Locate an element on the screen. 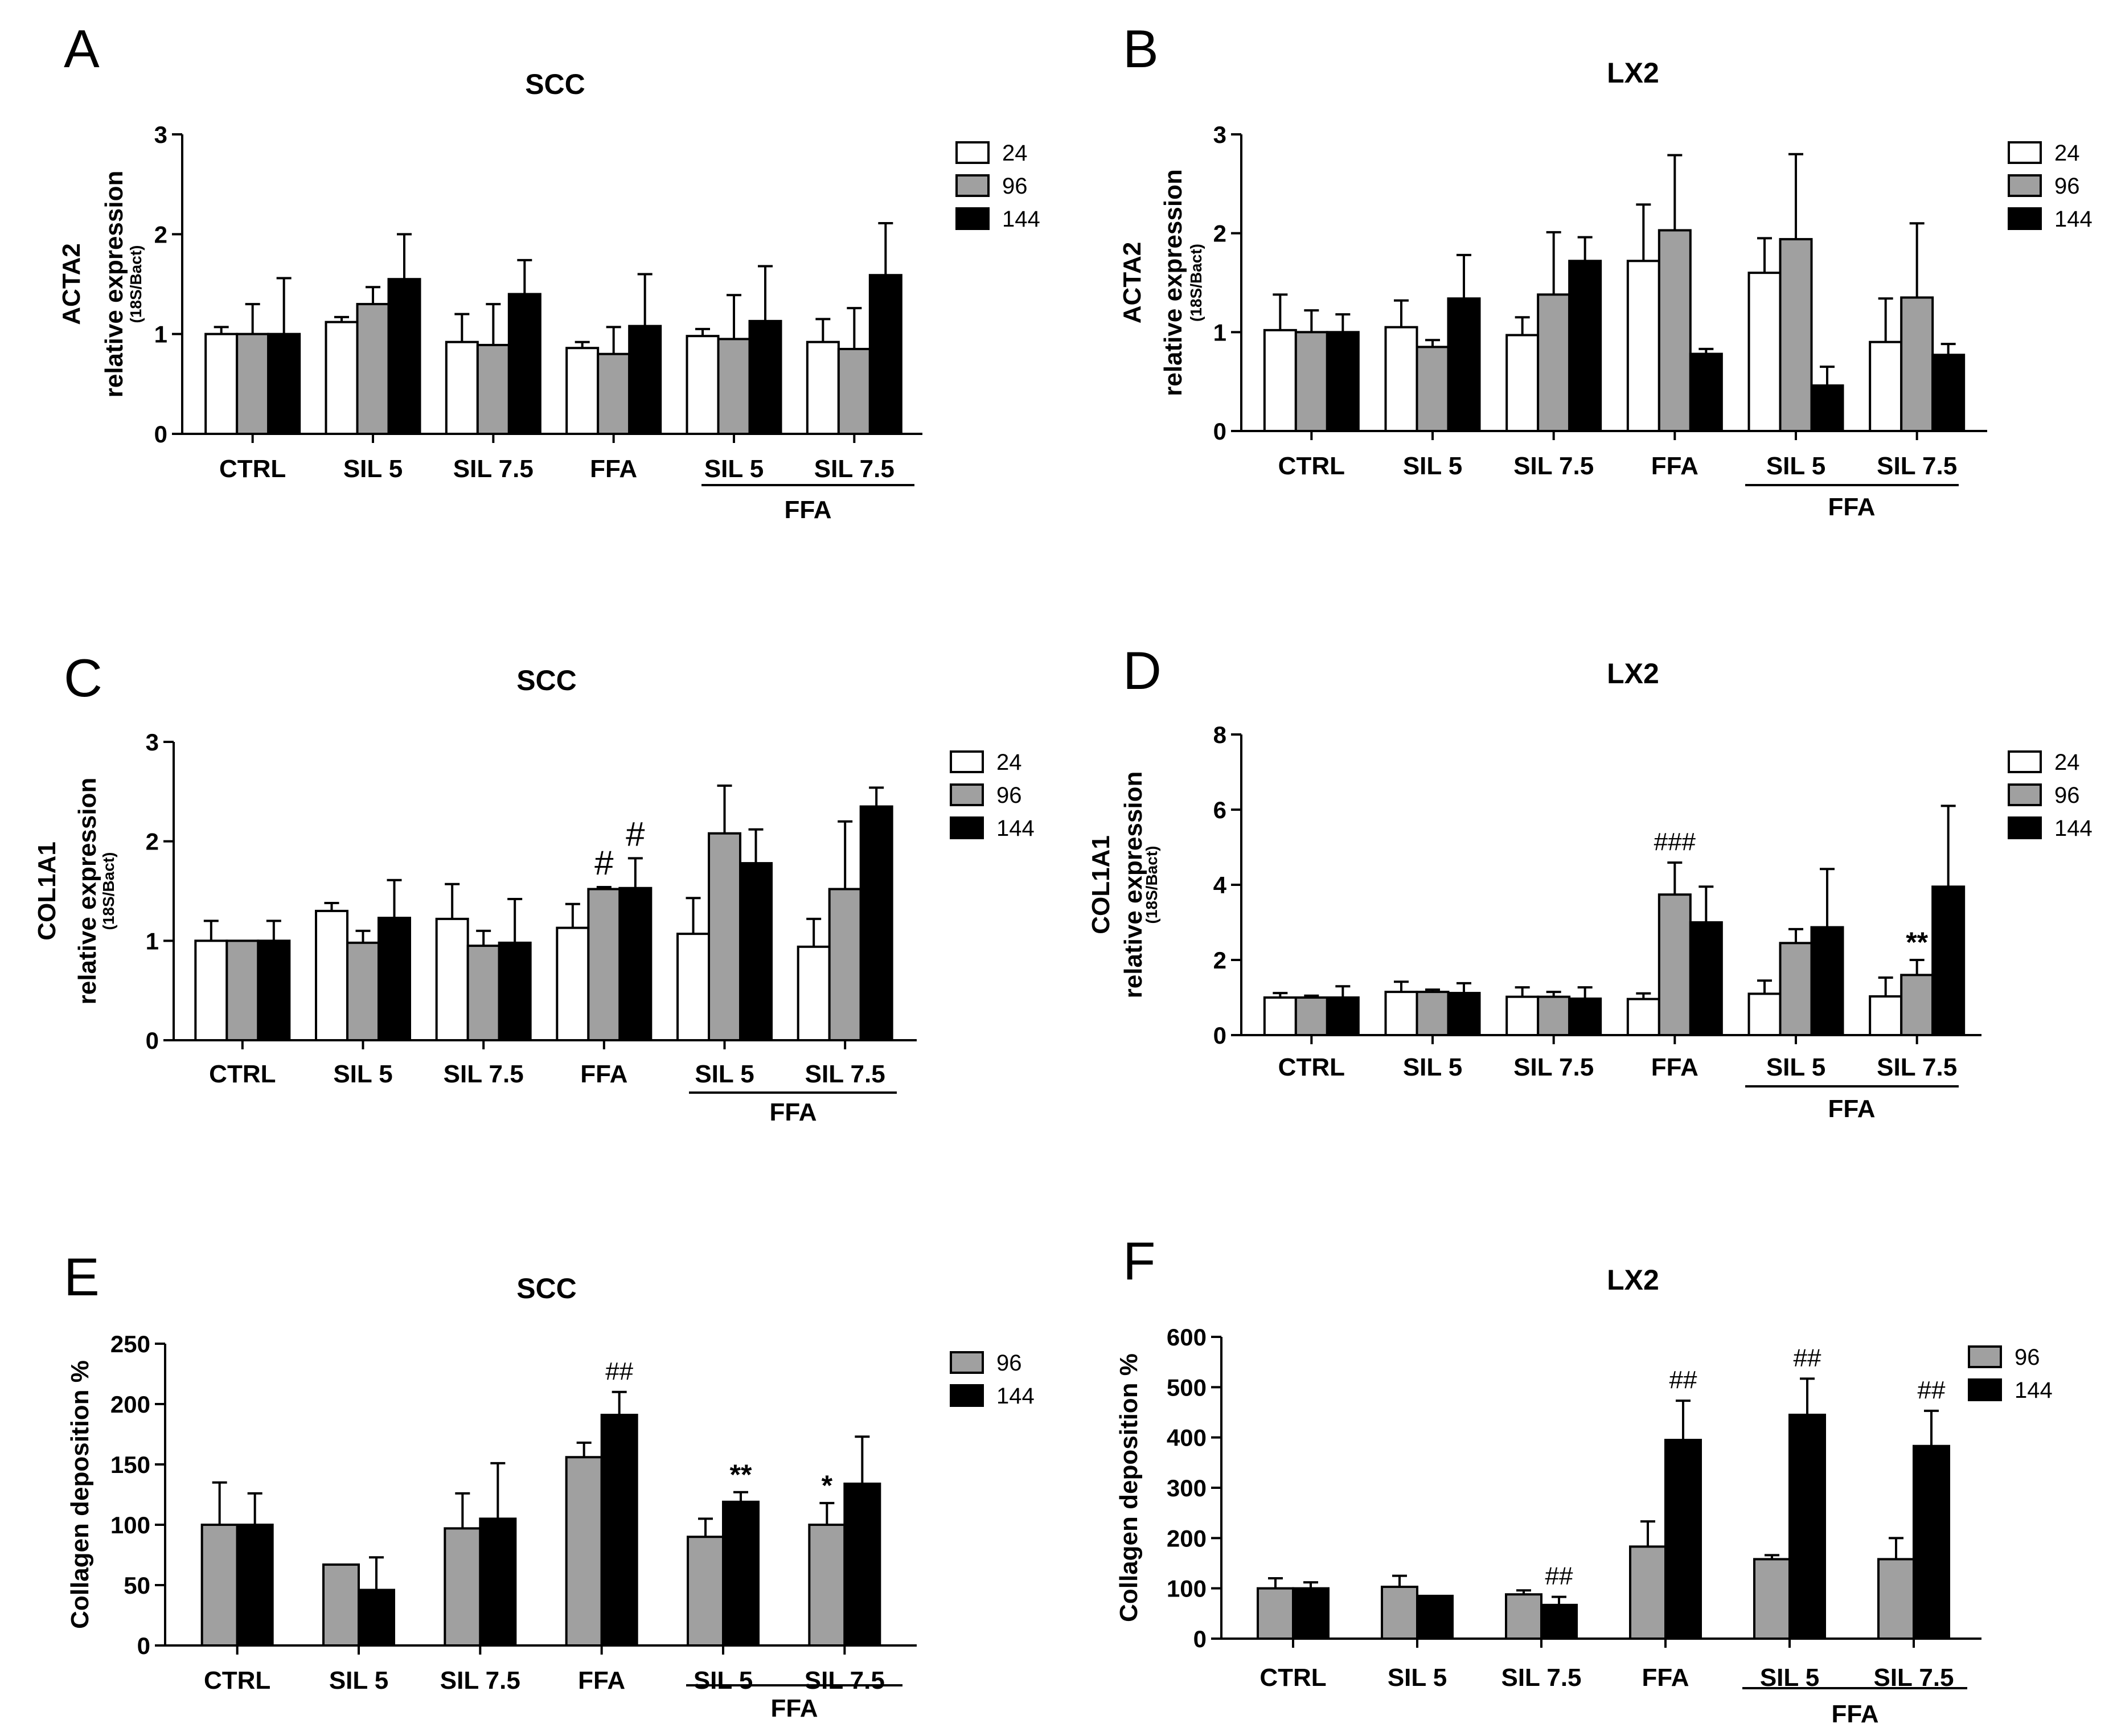 This screenshot has width=2117, height=1736. y-tick-label: 50 is located at coordinates (137, 1586).